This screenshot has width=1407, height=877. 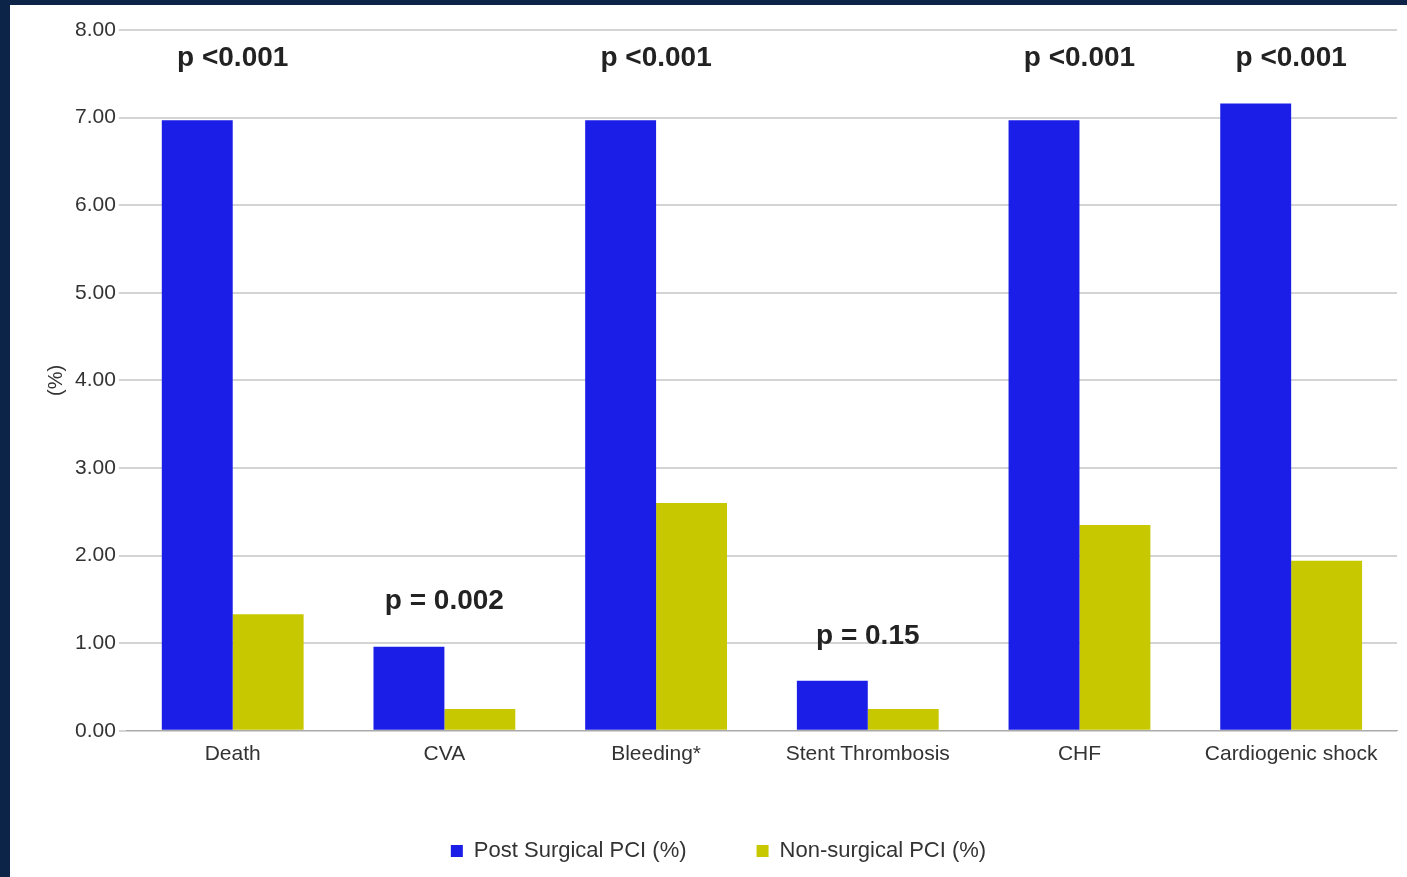 What do you see at coordinates (95, 554) in the screenshot?
I see `y-tick-label: 2.00` at bounding box center [95, 554].